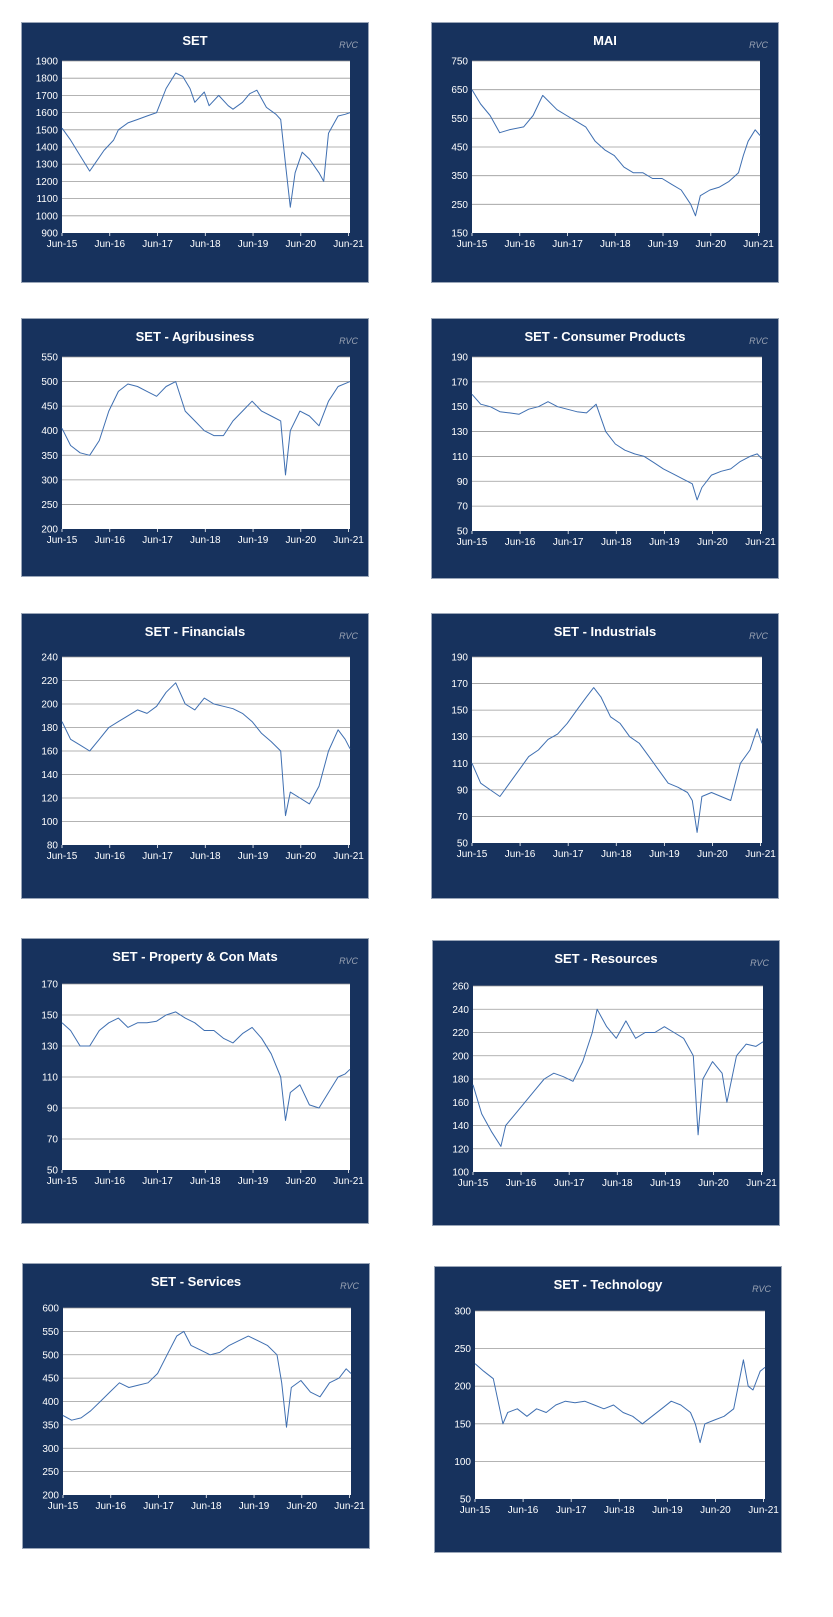 Image resolution: width=833 pixels, height=1617 pixels. What do you see at coordinates (462, 1424) in the screenshot?
I see `y-tick-label: 150` at bounding box center [462, 1424].